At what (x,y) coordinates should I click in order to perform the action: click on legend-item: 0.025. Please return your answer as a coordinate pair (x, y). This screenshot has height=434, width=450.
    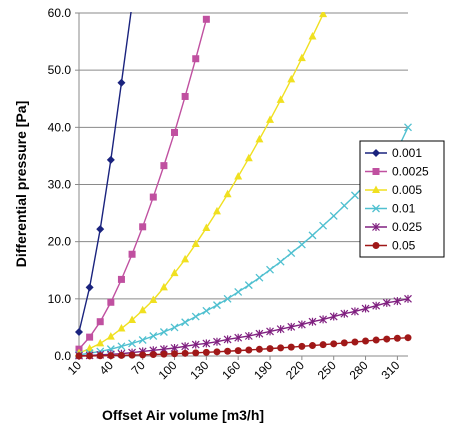
    Looking at the image, I should click on (393, 227).